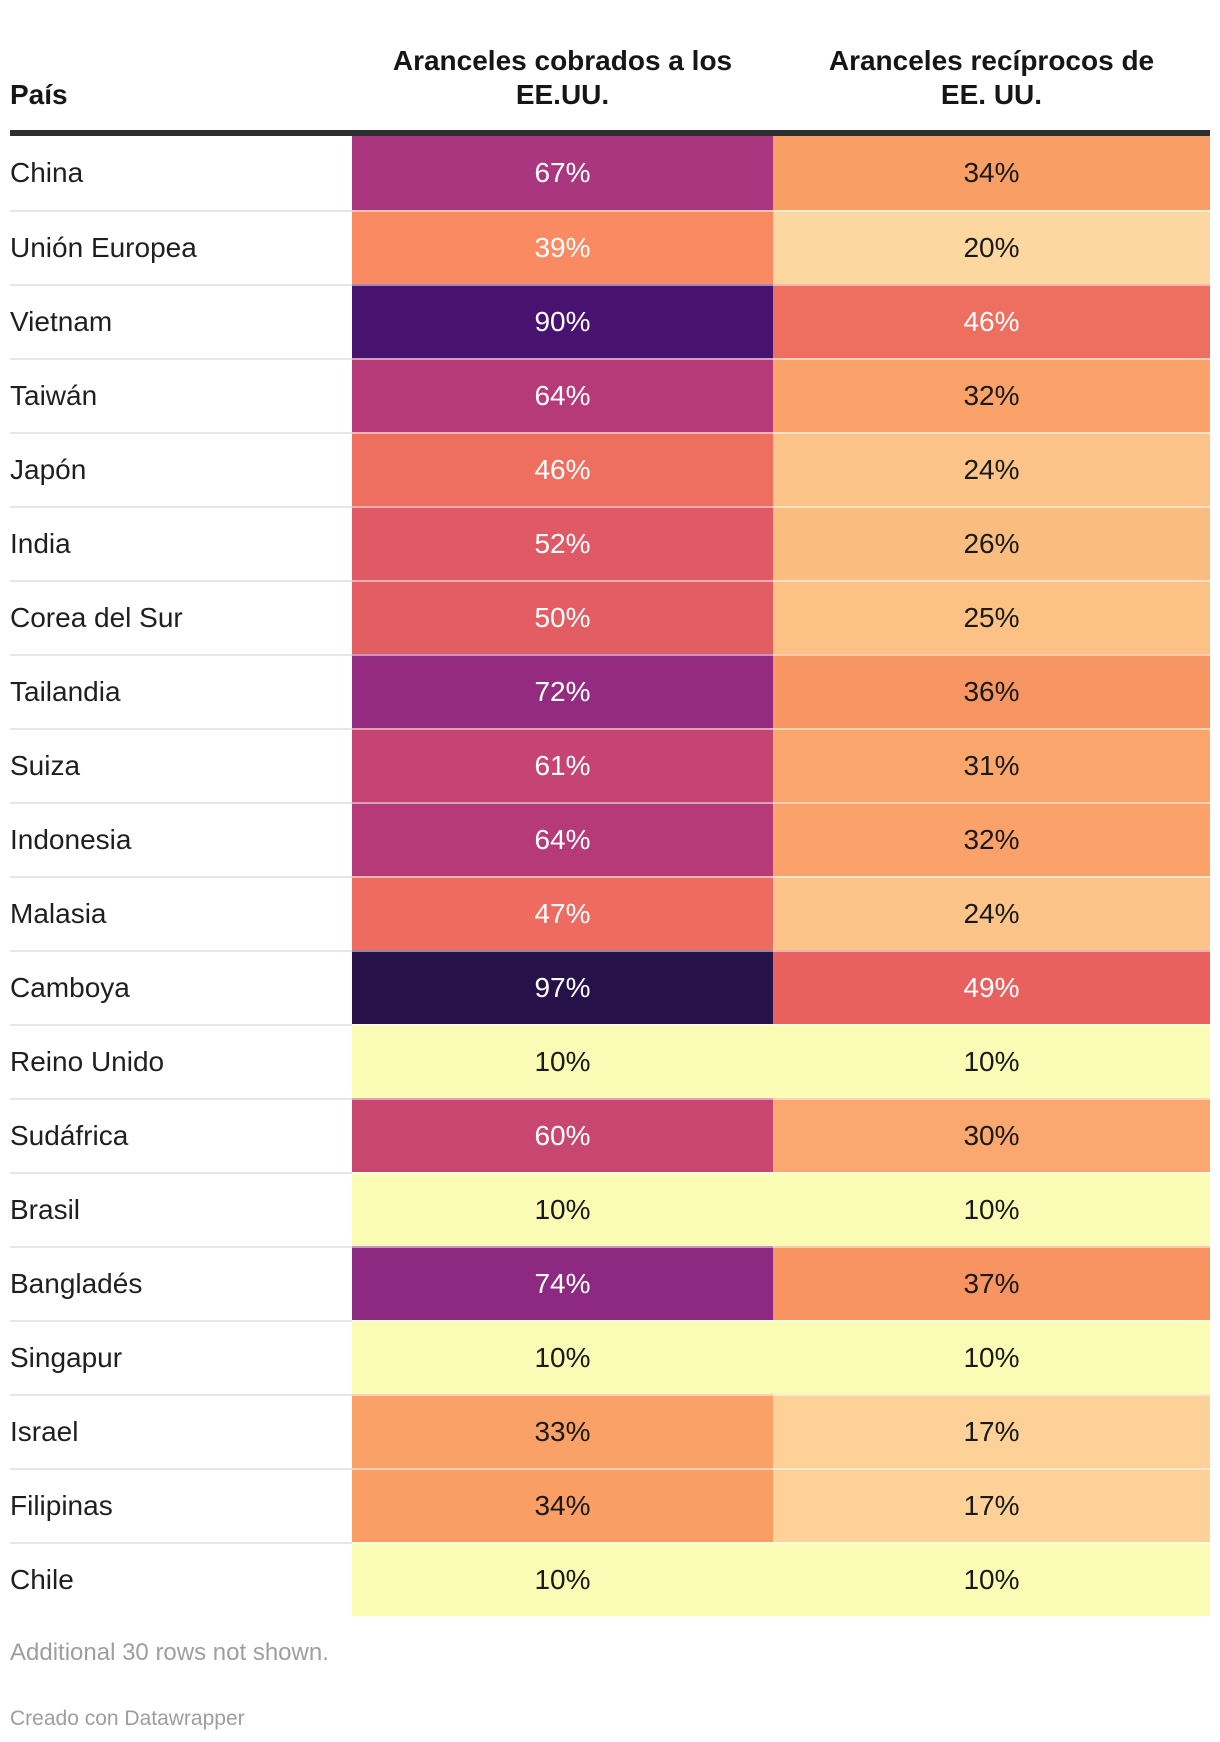 Image resolution: width=1220 pixels, height=1742 pixels. I want to click on table-row: India 52% 26%, so click(610, 543).